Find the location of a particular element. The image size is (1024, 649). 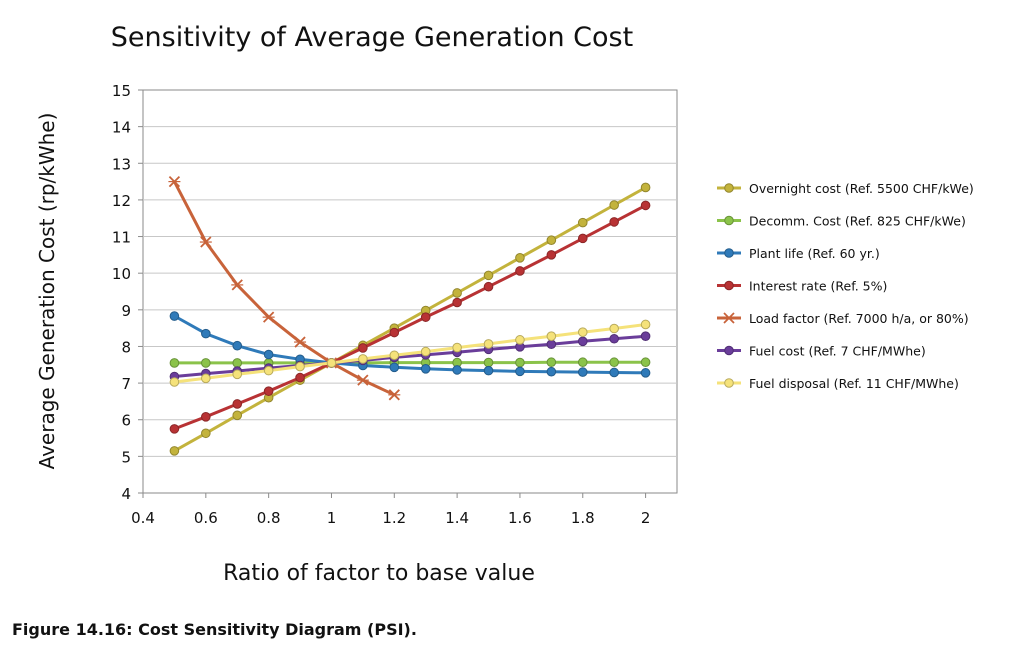

x-tick-label: 1.2 is located at coordinates (394, 518).